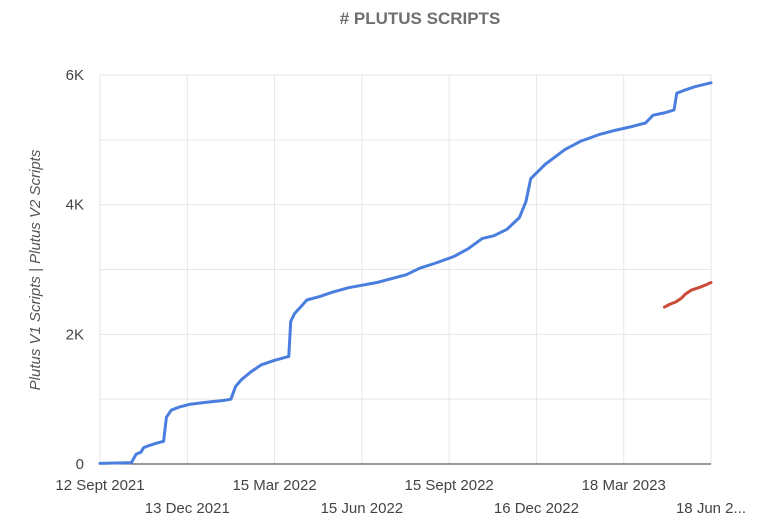  I want to click on y-tick-label: 0, so click(80, 464).